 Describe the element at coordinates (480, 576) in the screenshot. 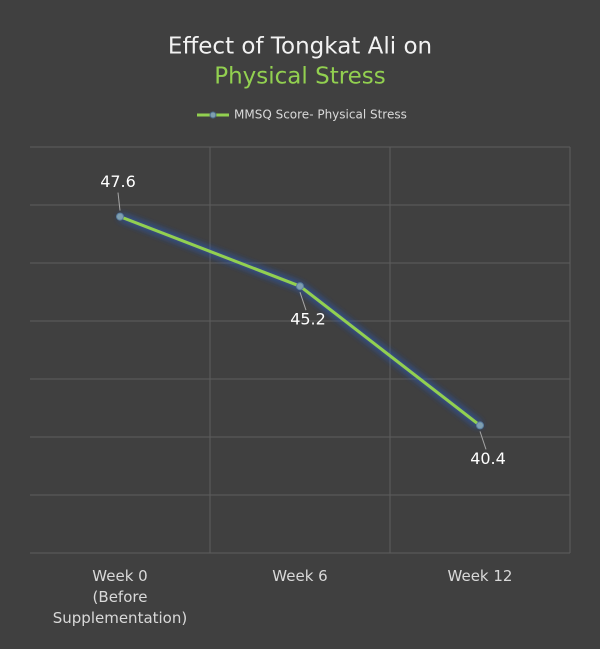

I see `x-tick-label: Week 12` at that location.